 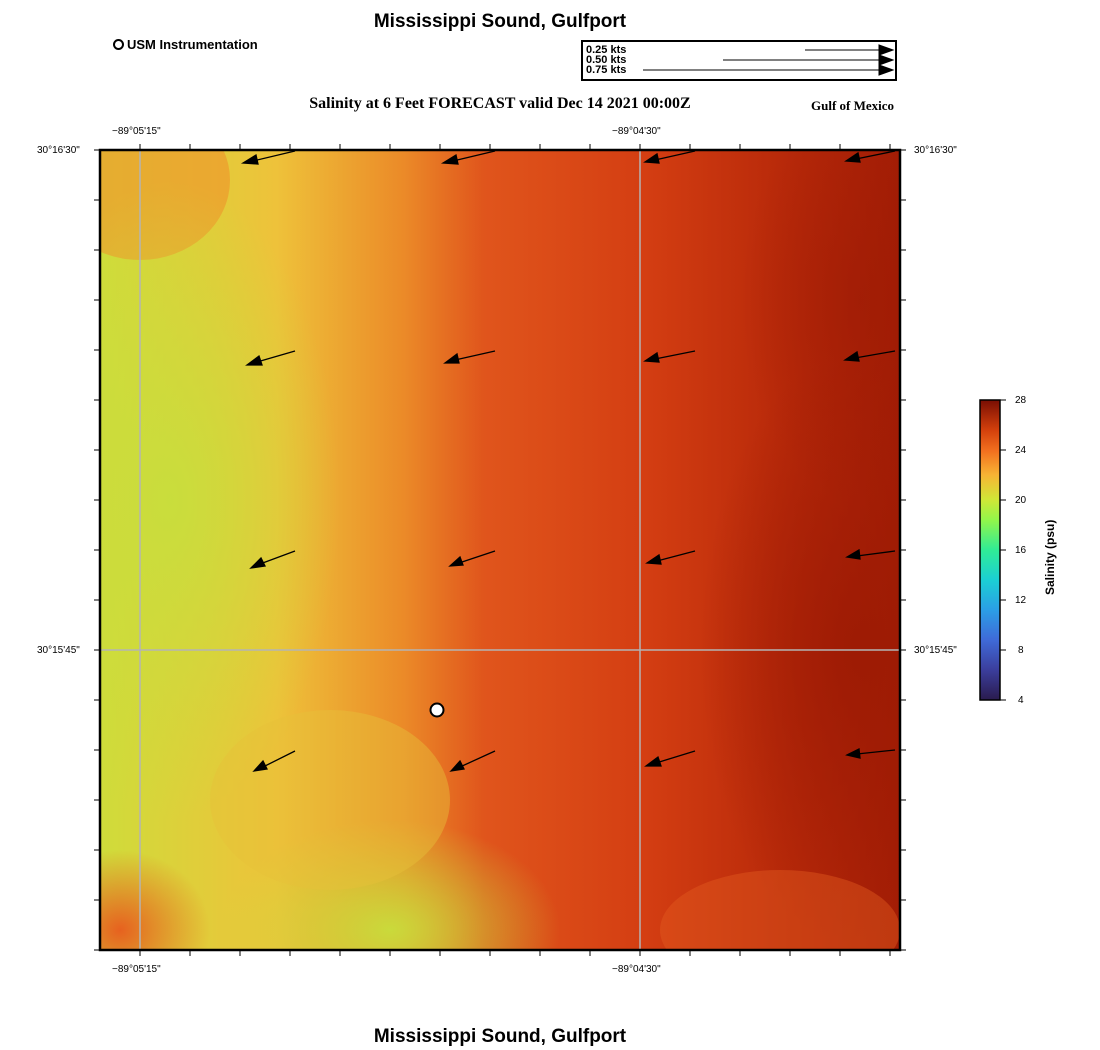 What do you see at coordinates (1021, 650) in the screenshot?
I see `colorbar-tick-8: 8` at bounding box center [1021, 650].